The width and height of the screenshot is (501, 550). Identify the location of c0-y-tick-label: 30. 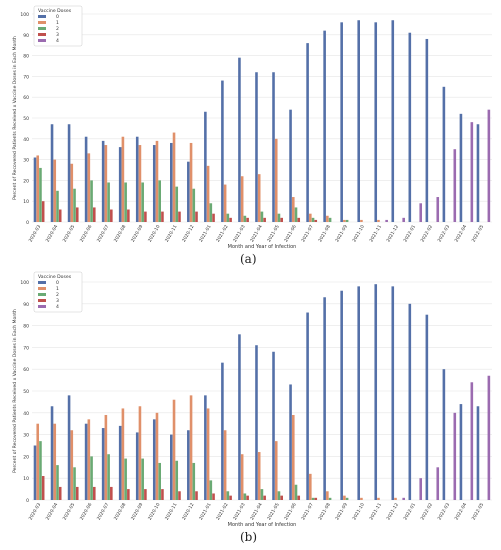
(26, 161).